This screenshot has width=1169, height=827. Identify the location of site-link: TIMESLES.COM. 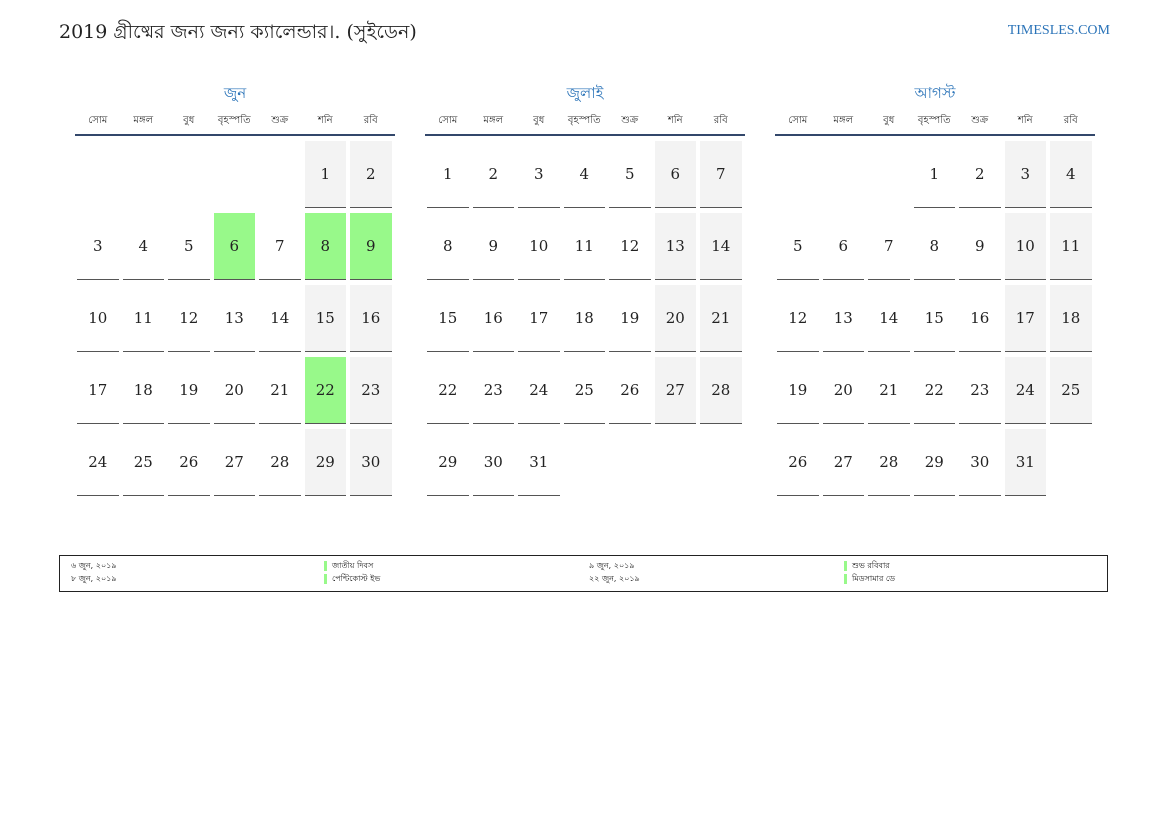
(1058, 30).